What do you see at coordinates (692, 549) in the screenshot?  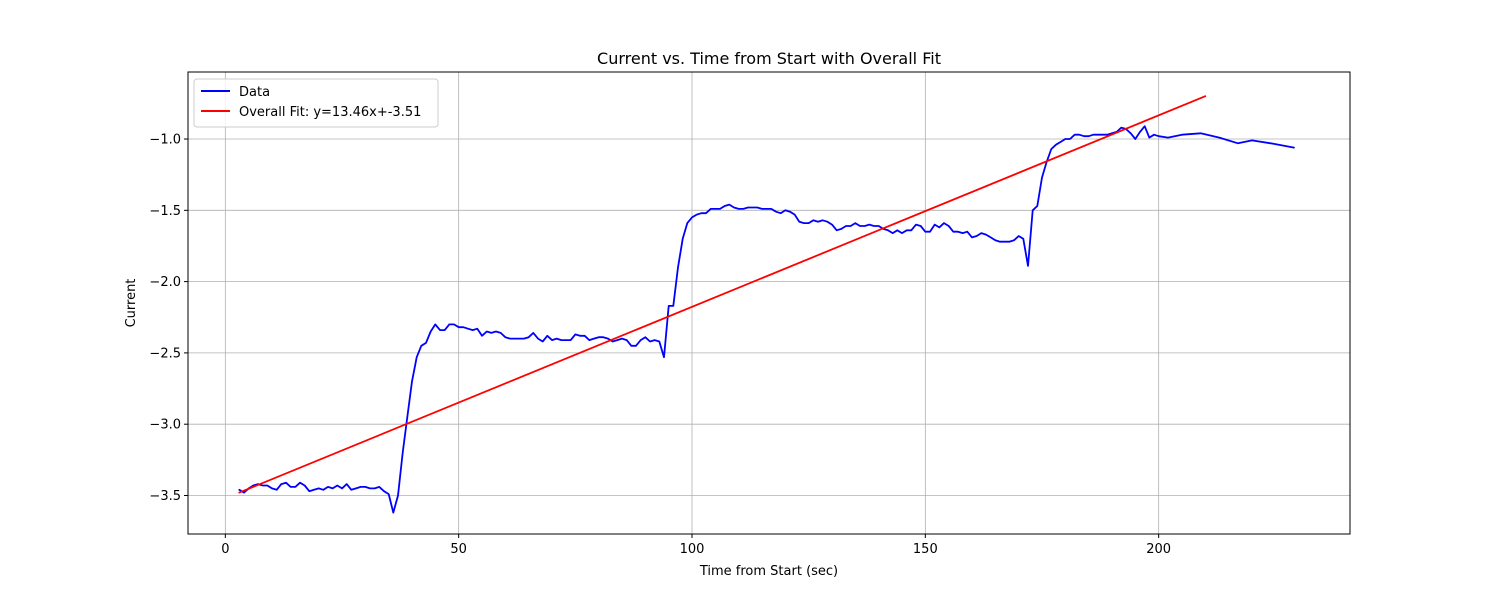 I see `x-tick-label: 100` at bounding box center [692, 549].